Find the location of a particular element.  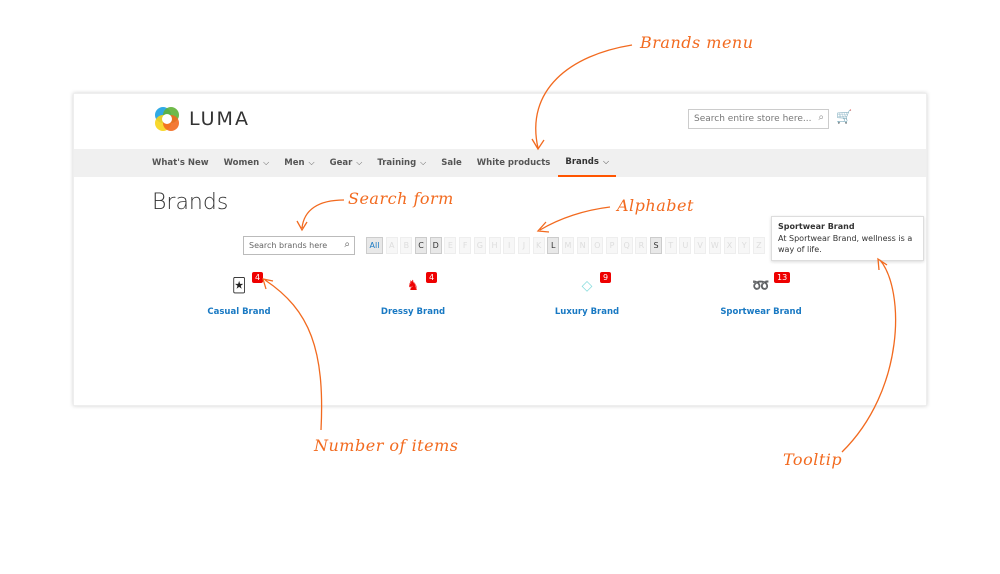

annotation-number-of-items: Number of items is located at coordinates (386, 445).